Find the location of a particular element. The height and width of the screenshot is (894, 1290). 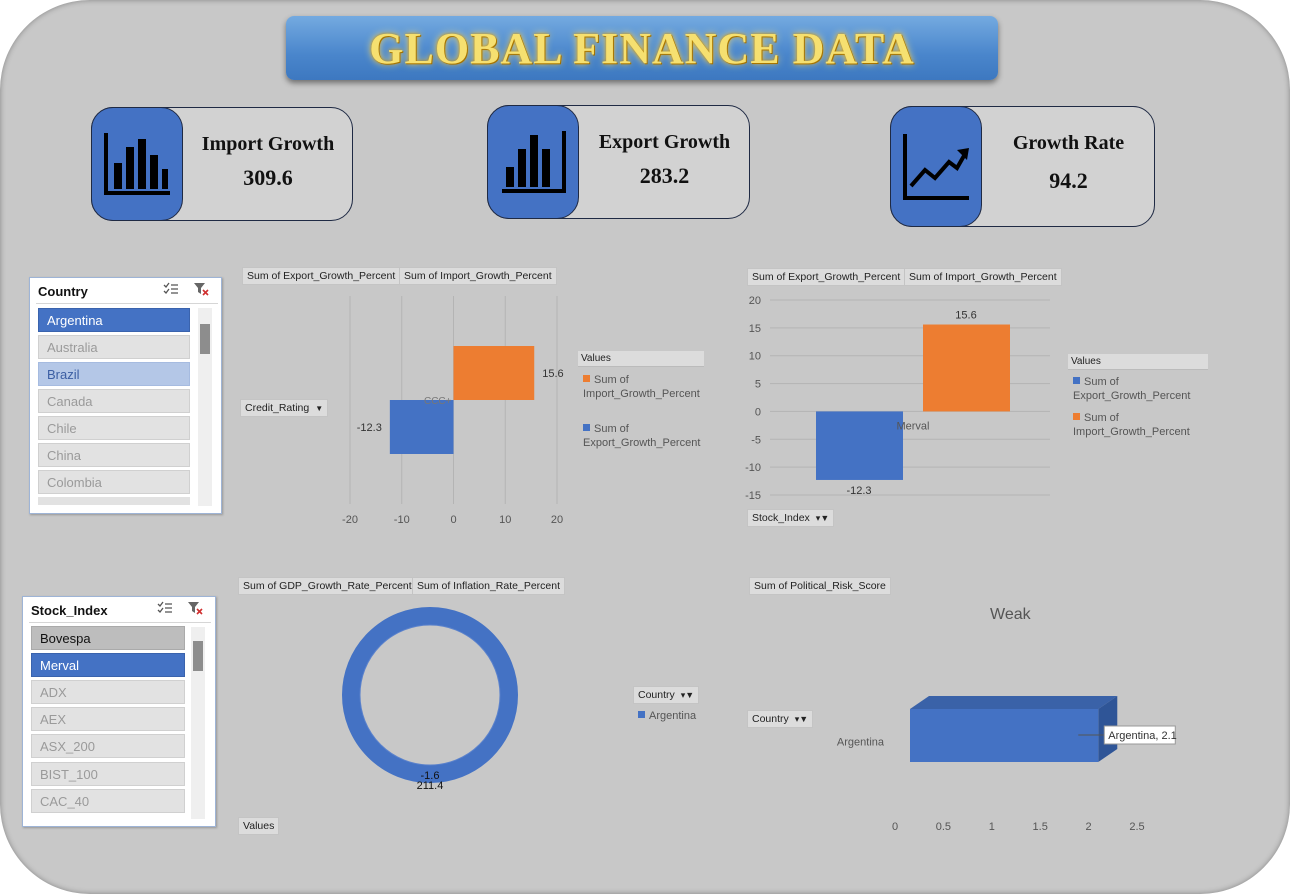

category-label: Merval is located at coordinates (912, 426).